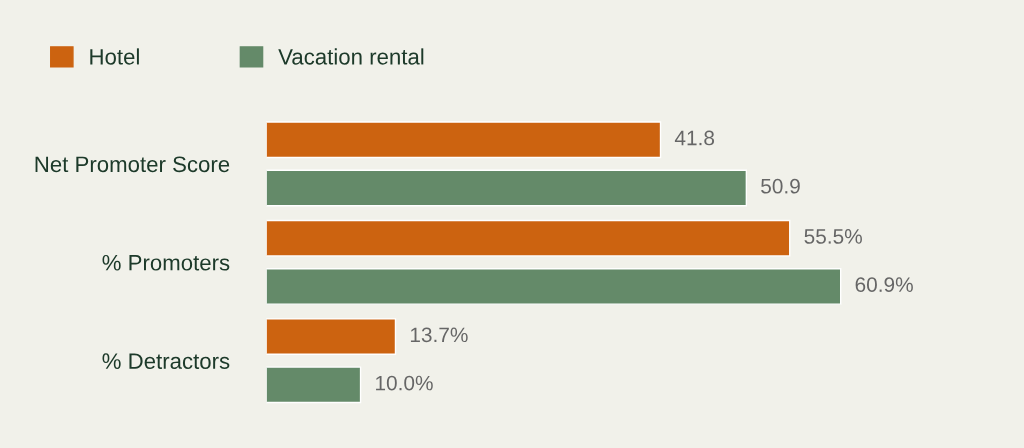  What do you see at coordinates (404, 383) in the screenshot?
I see `data-label: 10.0%` at bounding box center [404, 383].